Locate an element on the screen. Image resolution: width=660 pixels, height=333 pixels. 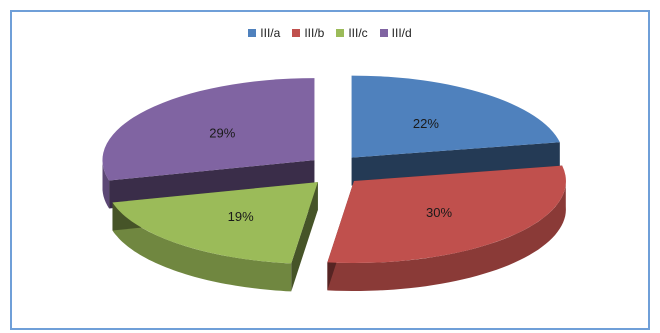
legend-item-iiic: III/c is located at coordinates (352, 33).